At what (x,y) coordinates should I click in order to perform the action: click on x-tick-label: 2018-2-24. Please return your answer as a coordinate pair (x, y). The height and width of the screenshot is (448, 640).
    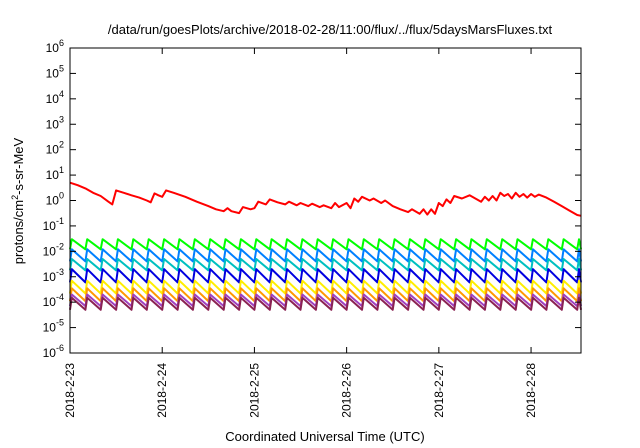
    Looking at the image, I should click on (162, 390).